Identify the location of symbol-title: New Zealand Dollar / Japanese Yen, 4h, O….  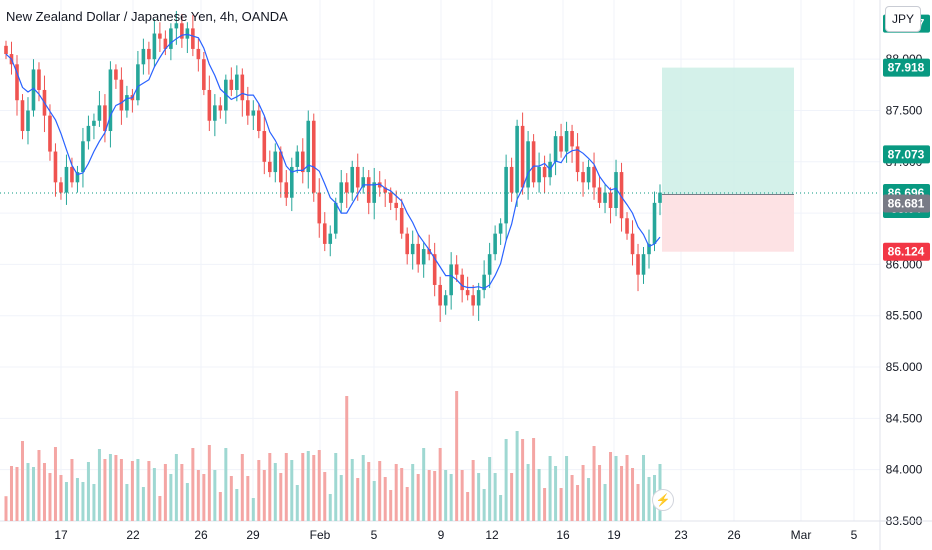
(147, 16).